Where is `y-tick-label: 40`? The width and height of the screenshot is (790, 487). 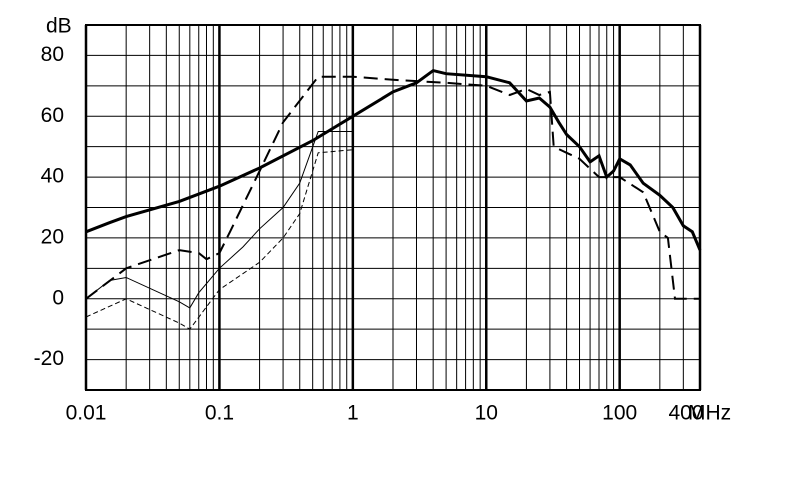
y-tick-label: 40 is located at coordinates (52, 176).